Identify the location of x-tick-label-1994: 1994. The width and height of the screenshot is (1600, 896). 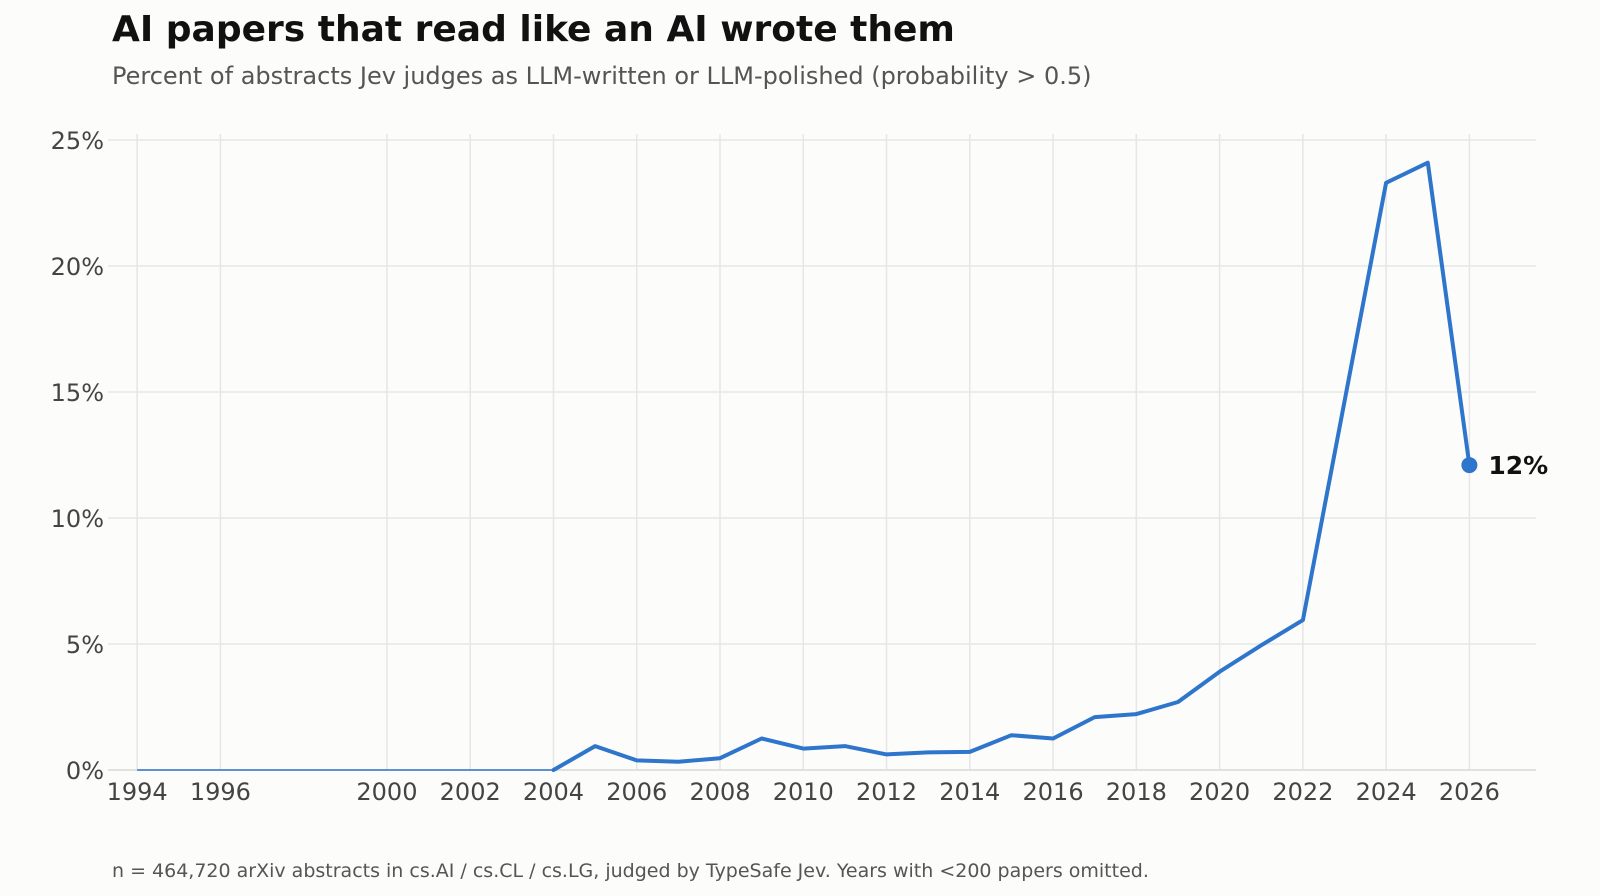
(137, 792).